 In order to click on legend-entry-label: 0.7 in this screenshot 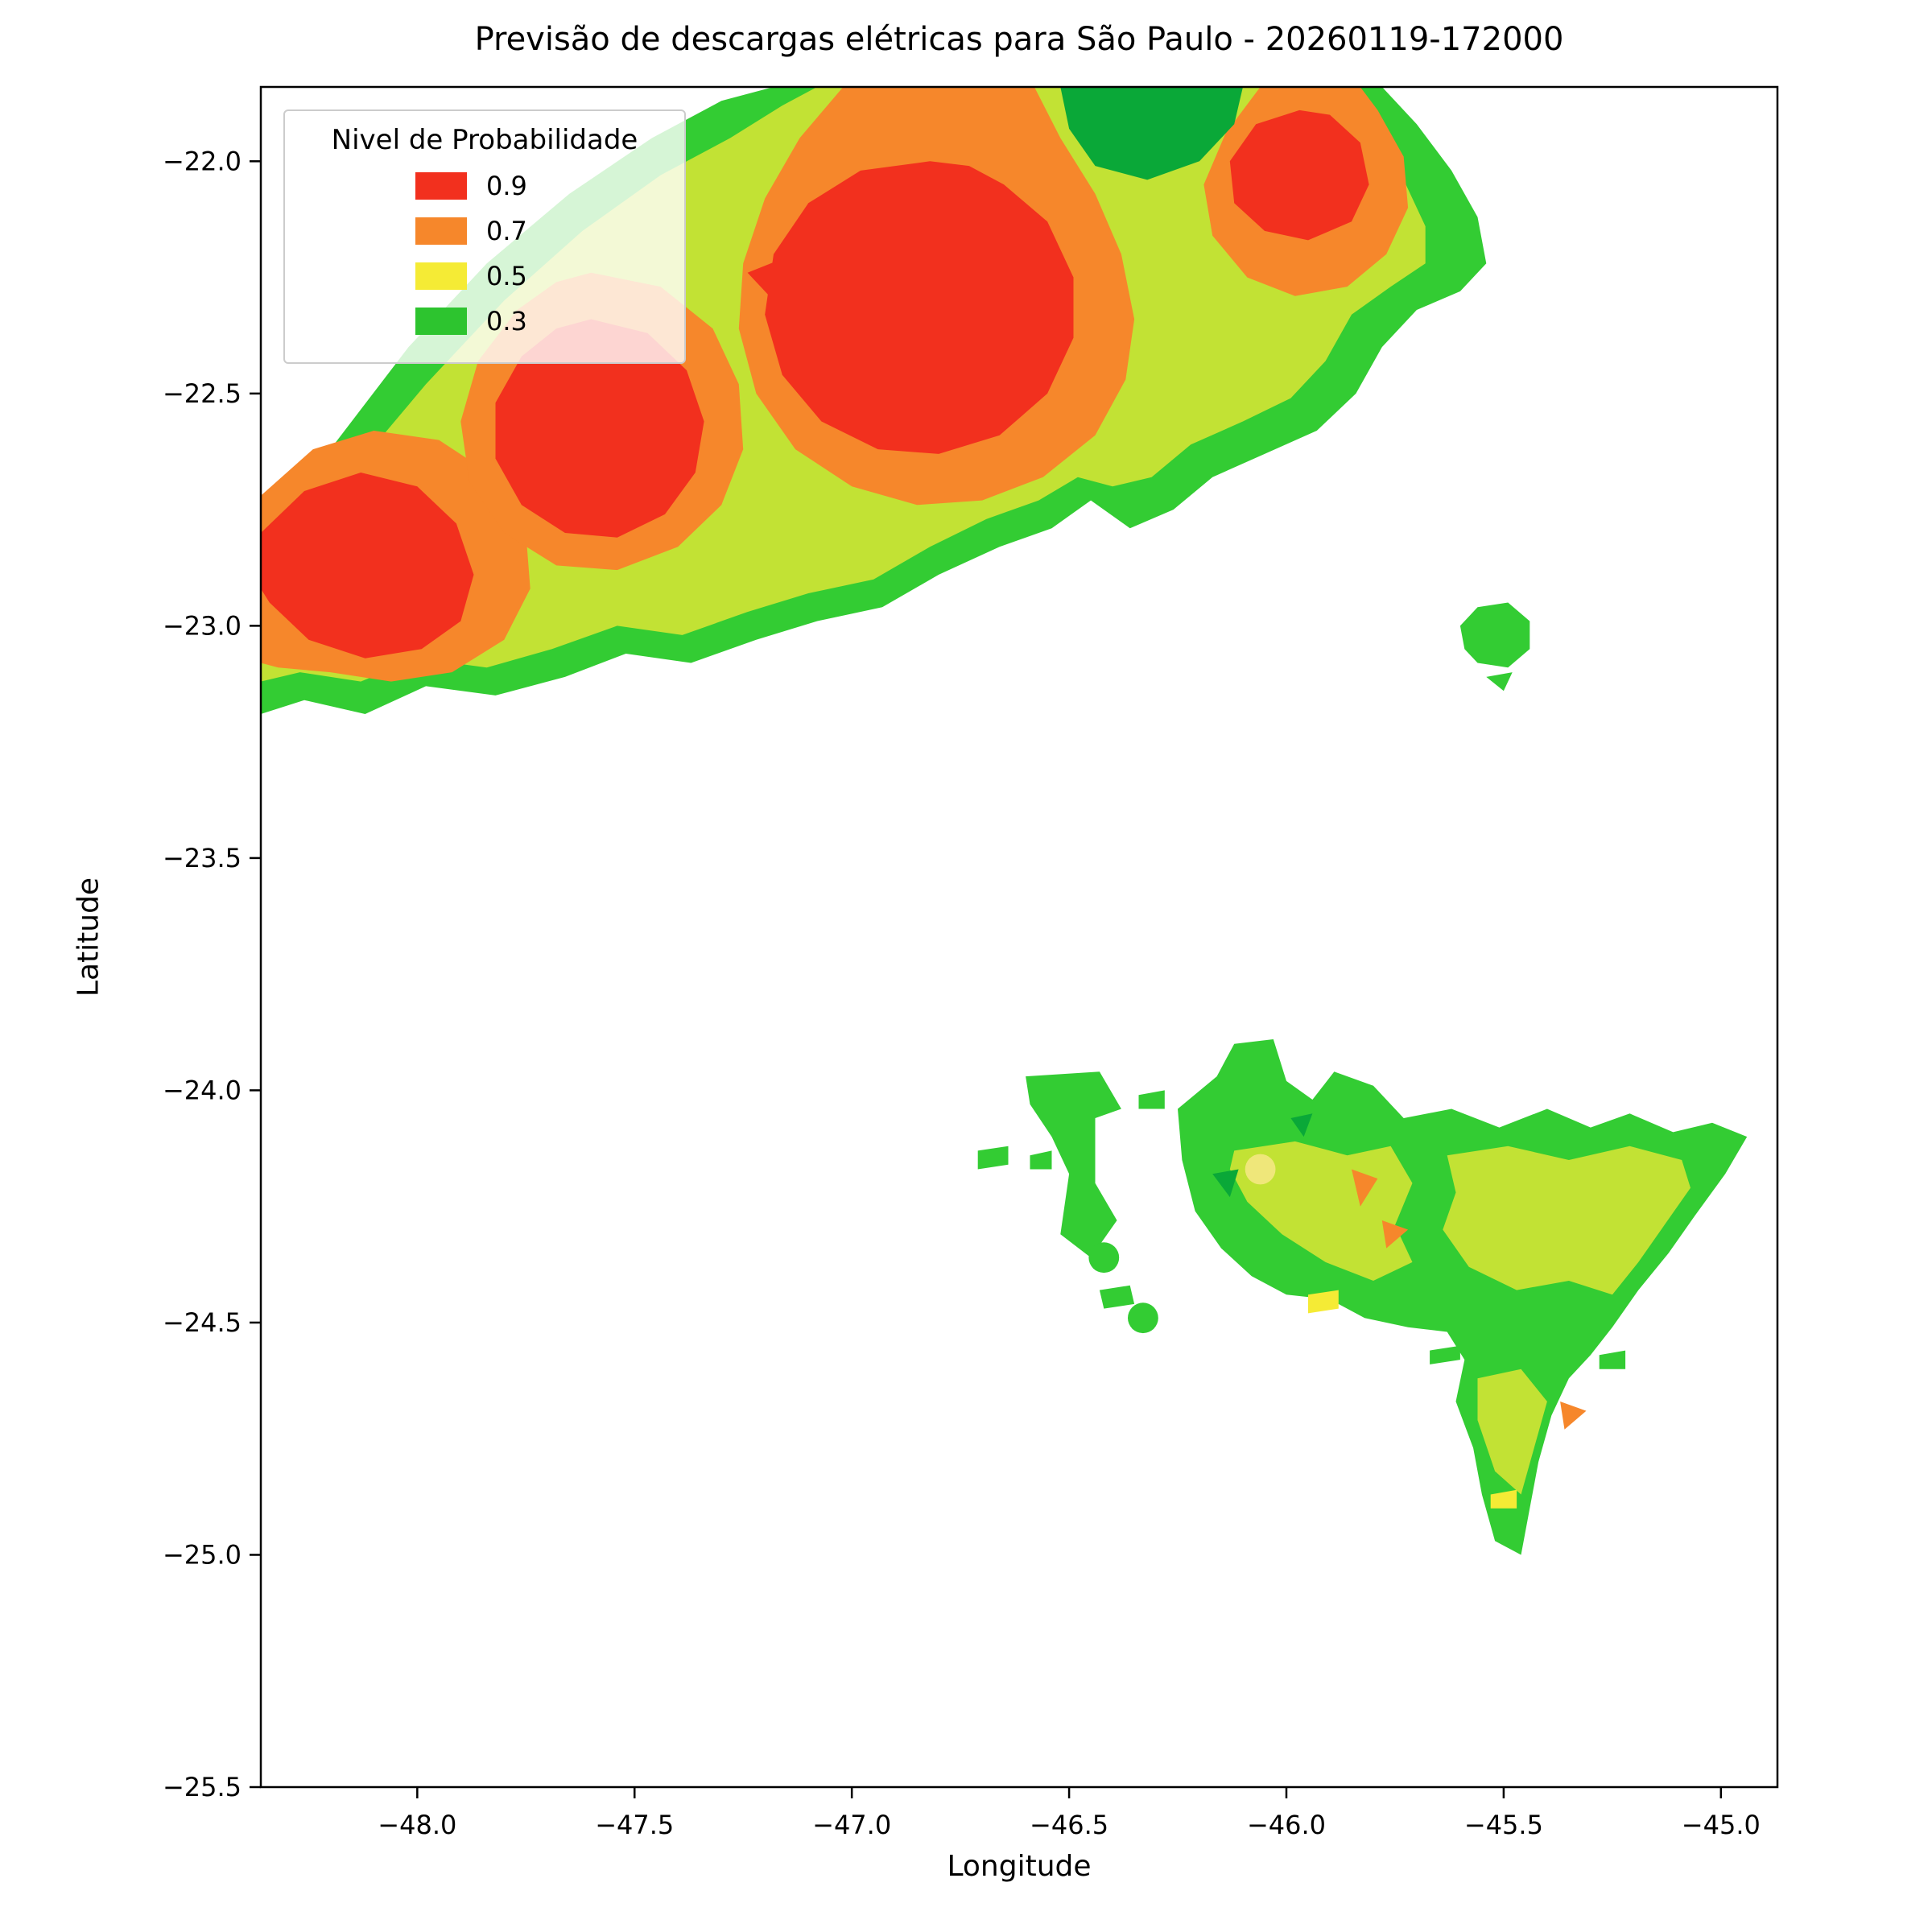, I will do `click(506, 231)`.